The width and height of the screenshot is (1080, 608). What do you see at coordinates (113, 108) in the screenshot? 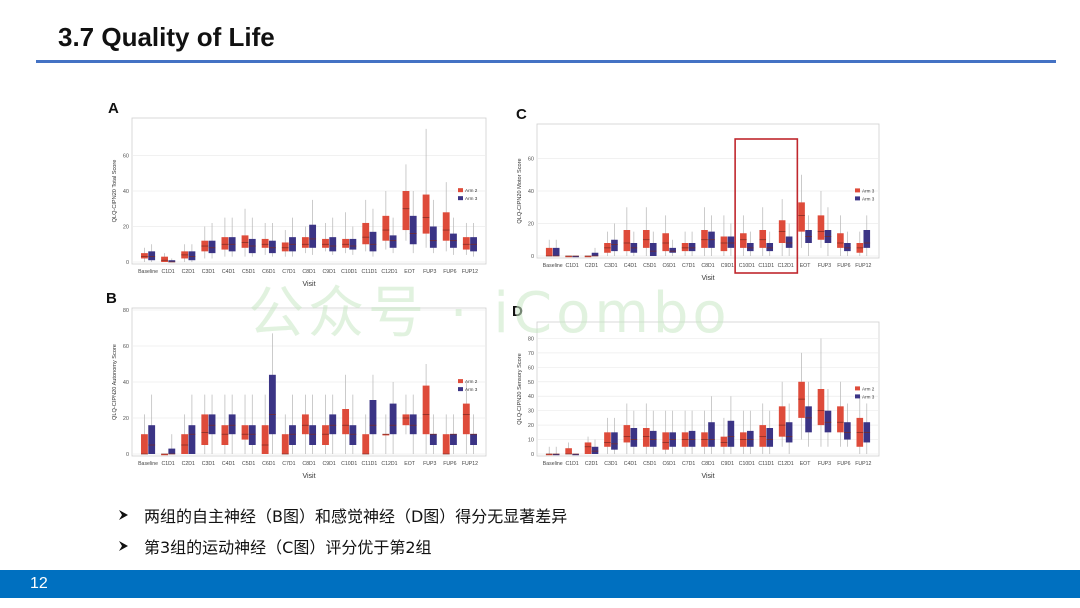
I see `panel-letter-a: A` at bounding box center [113, 108].